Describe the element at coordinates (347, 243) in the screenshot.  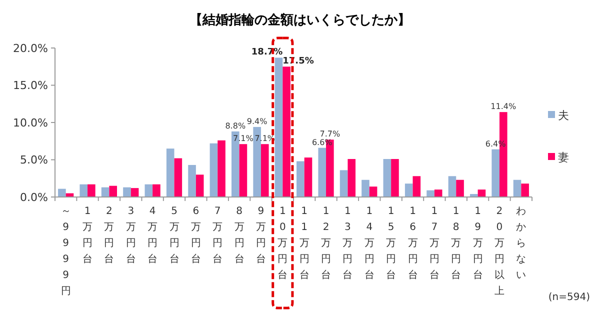
I see `x-tick-label: 13万円台` at that location.